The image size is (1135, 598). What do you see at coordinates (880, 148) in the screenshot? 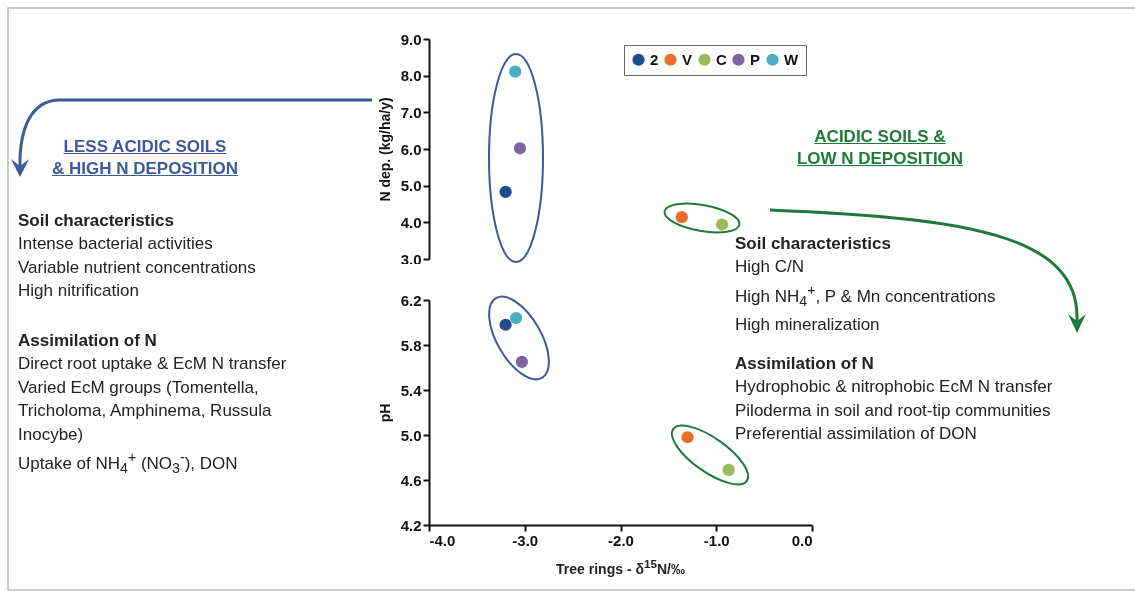
I see `annotation: ACIDIC SOILS & LOW N DEPOSITION` at bounding box center [880, 148].